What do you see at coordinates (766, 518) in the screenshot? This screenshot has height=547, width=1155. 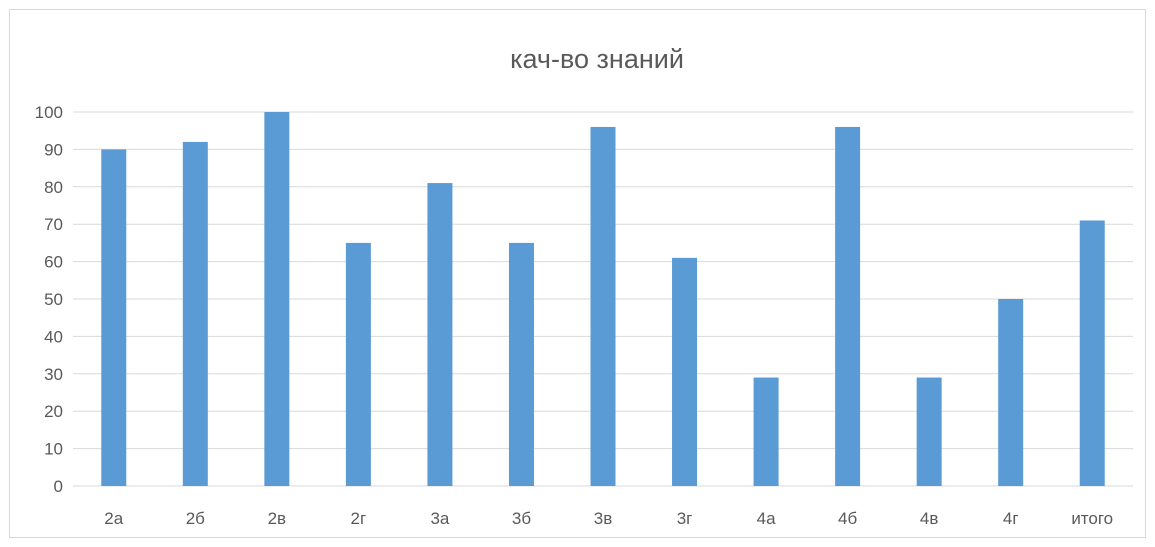 I see `x-tick-label: 4а` at bounding box center [766, 518].